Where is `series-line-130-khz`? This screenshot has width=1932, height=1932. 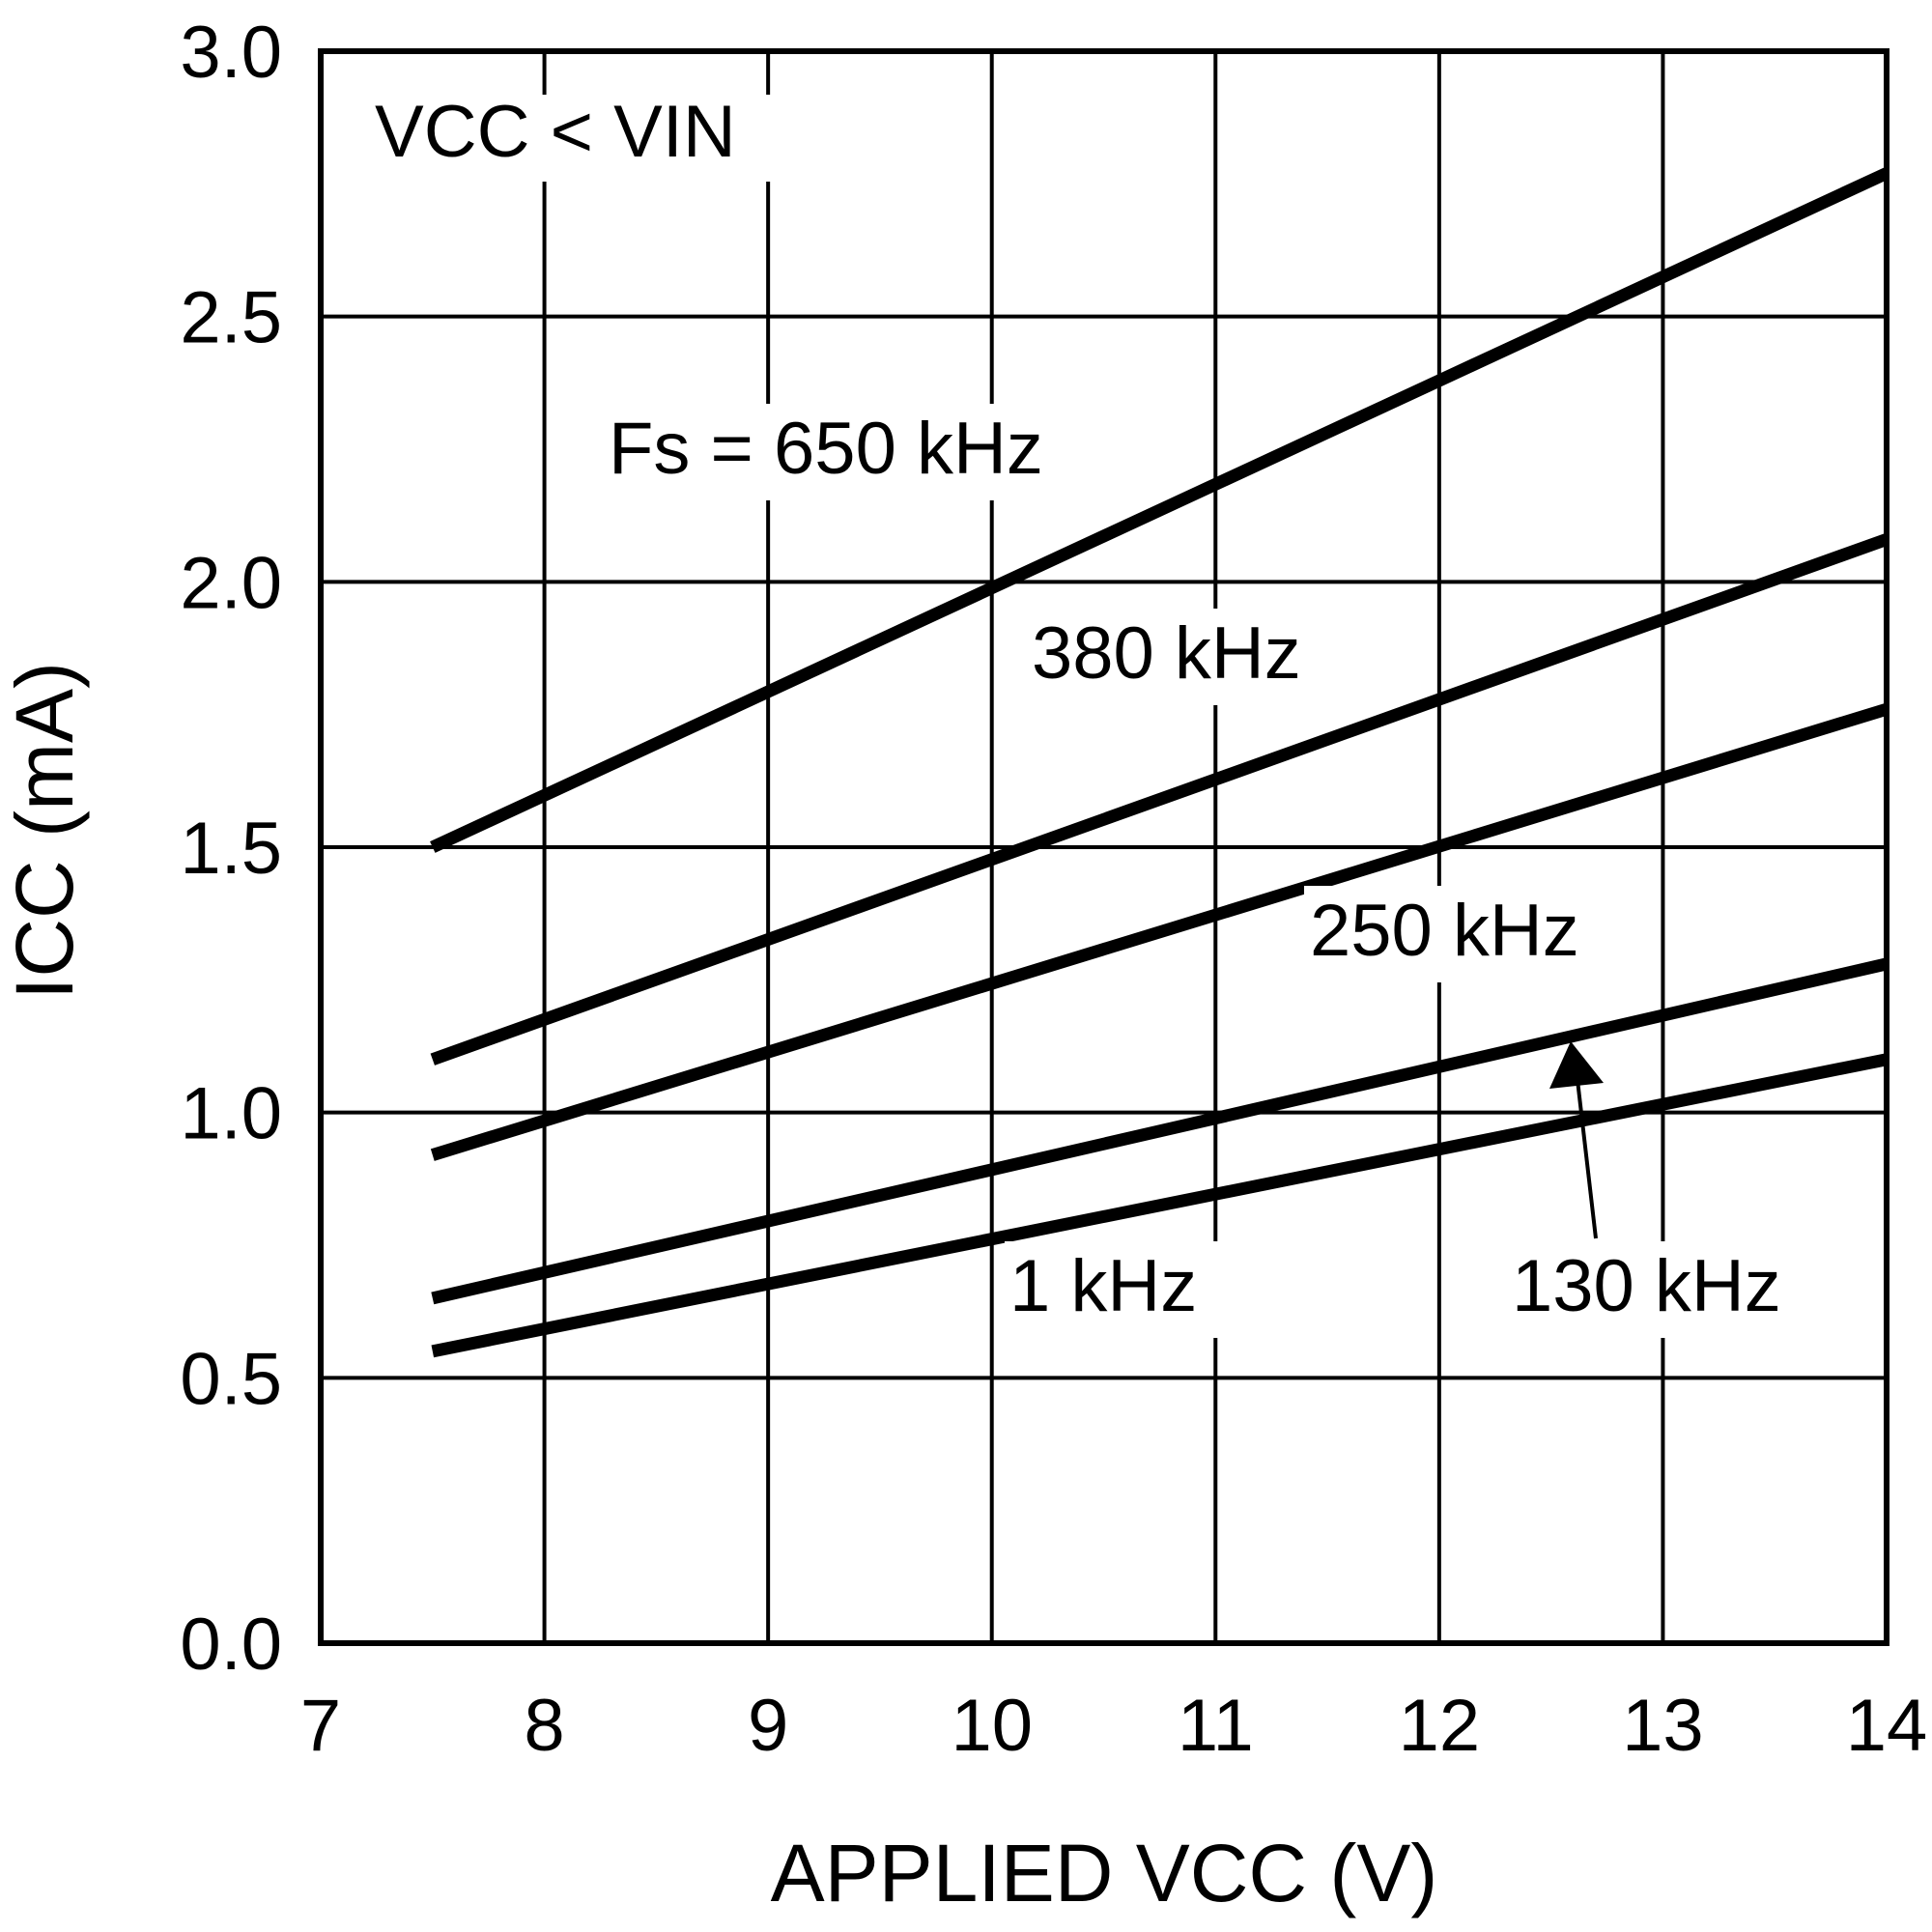 series-line-130-khz is located at coordinates (1160, 1131).